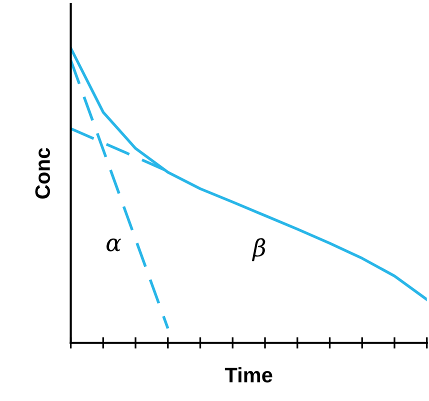 The image size is (429, 401). What do you see at coordinates (114, 245) in the screenshot?
I see `annotation: α` at bounding box center [114, 245].